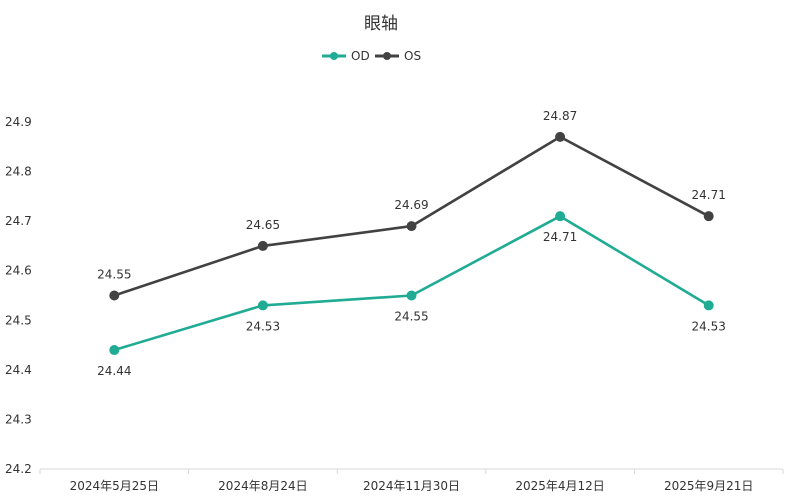 This screenshot has height=500, width=793. What do you see at coordinates (560, 237) in the screenshot?
I see `data-label-od: 24.71` at bounding box center [560, 237].